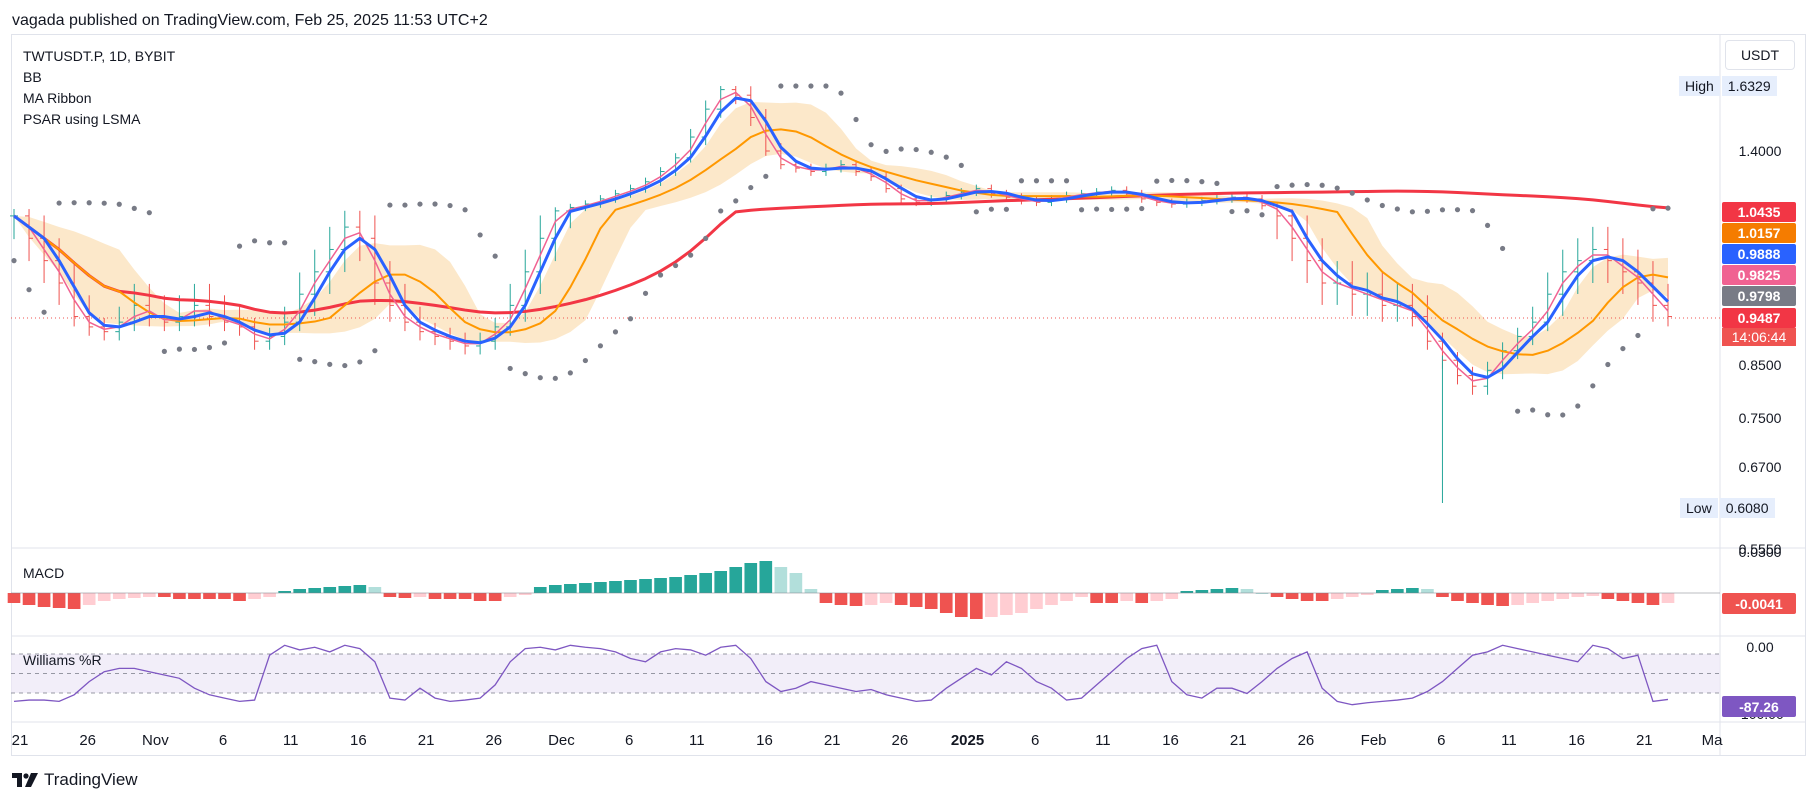 The height and width of the screenshot is (800, 1814). I want to click on ma-long-line, so click(841, 252).